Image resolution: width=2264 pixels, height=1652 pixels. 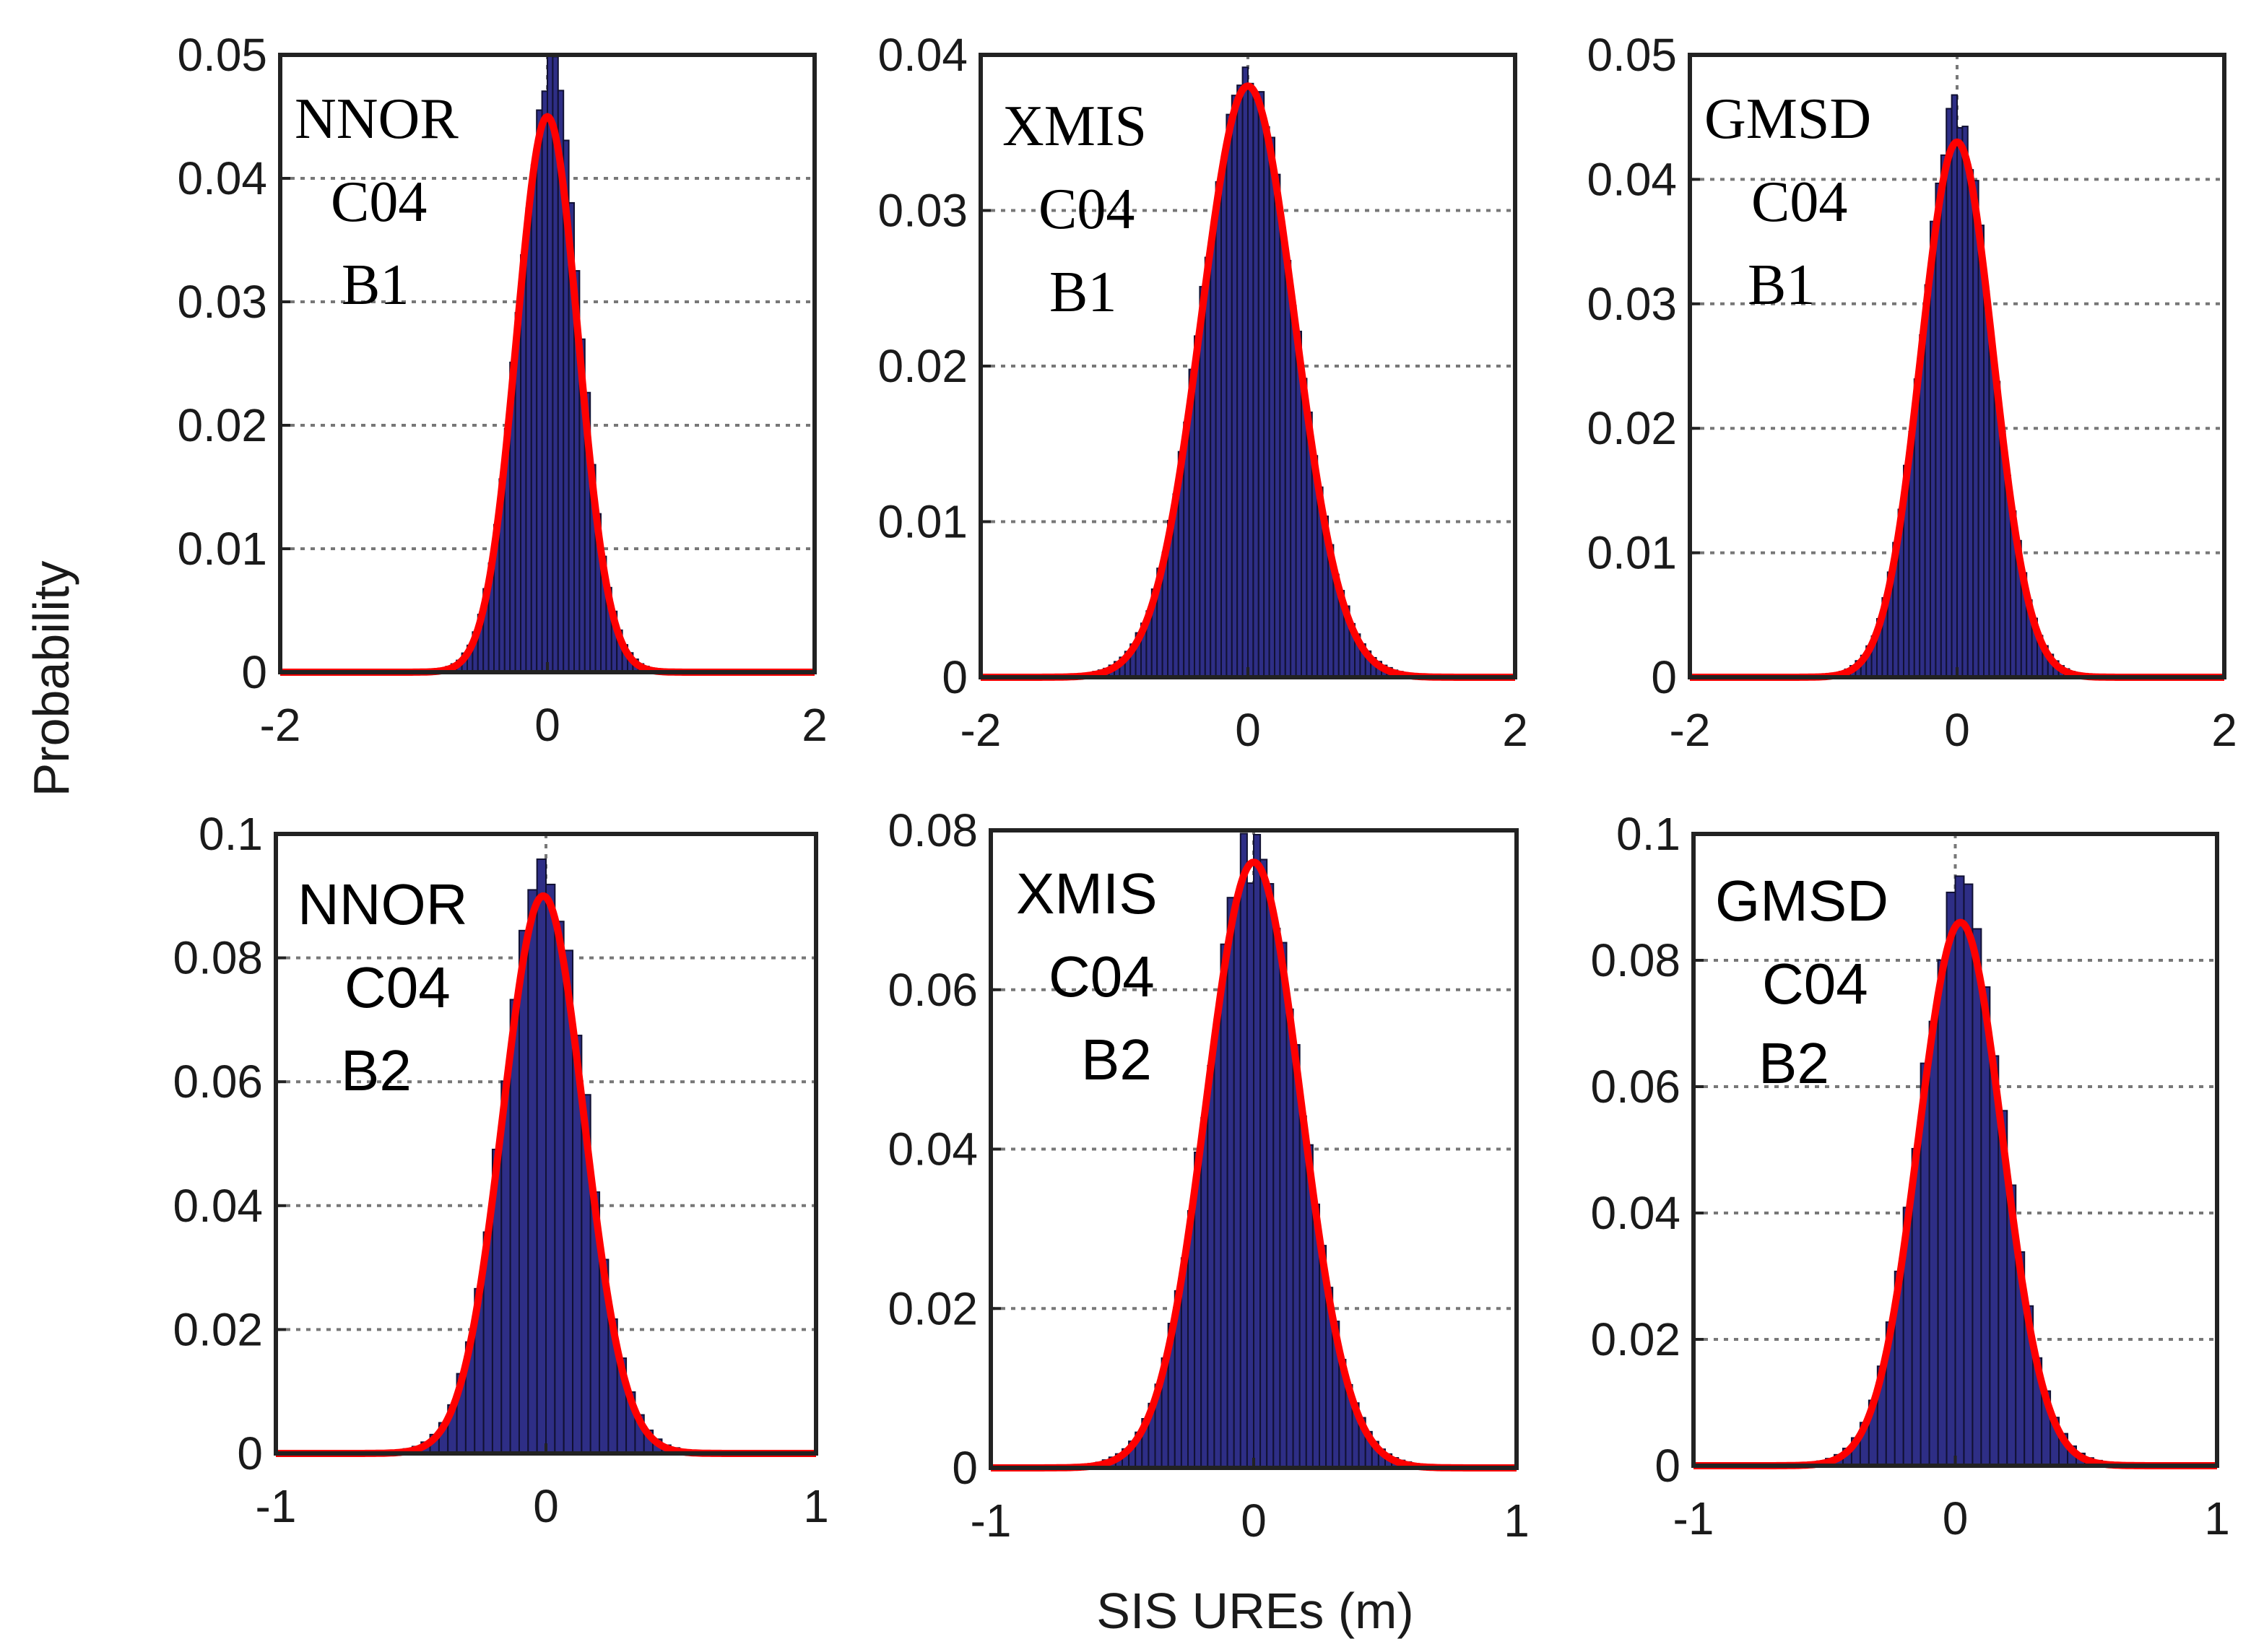 What do you see at coordinates (276, 1506) in the screenshot?
I see `x-tick-label: -1` at bounding box center [276, 1506].